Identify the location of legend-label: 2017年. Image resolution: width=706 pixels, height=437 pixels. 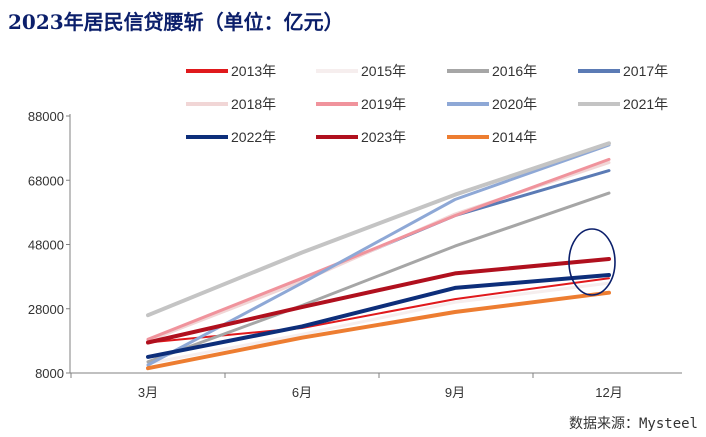
(645, 71).